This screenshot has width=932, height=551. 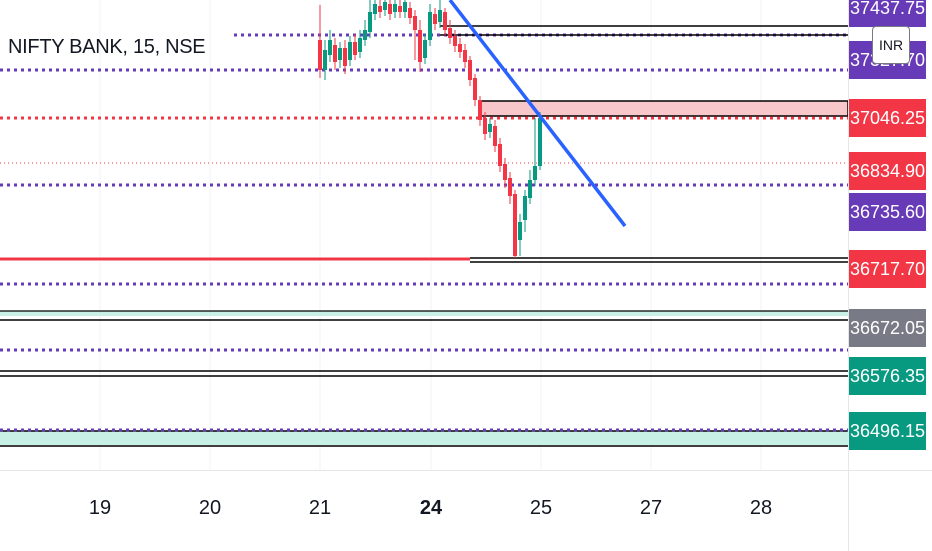 I want to click on price-label: 36672.05, so click(x=887, y=328).